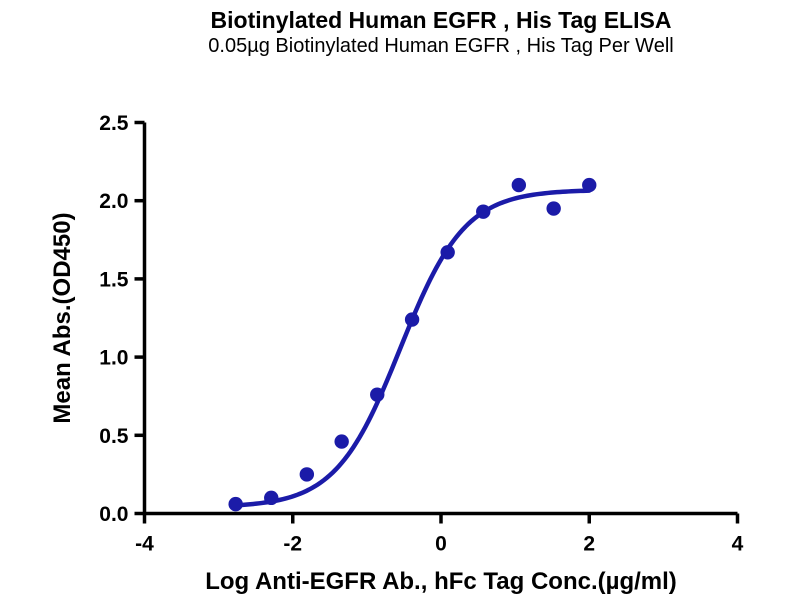 Image resolution: width=800 pixels, height=600 pixels. Describe the element at coordinates (114, 123) in the screenshot. I see `y-tick-label: 2.5` at that location.